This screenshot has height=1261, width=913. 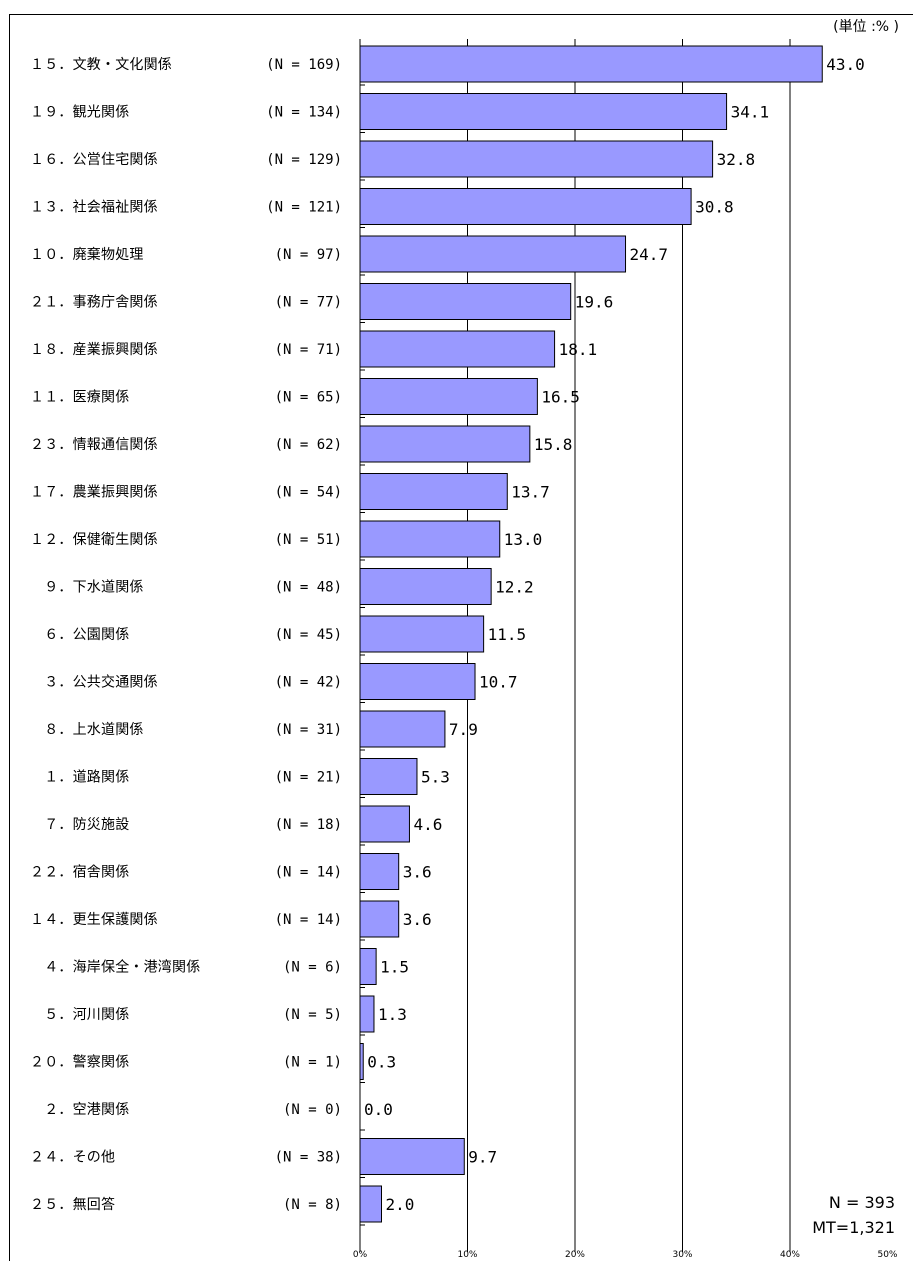 What do you see at coordinates (94, 208) in the screenshot?
I see `category-label: １３．社会福祉関係` at bounding box center [94, 208].